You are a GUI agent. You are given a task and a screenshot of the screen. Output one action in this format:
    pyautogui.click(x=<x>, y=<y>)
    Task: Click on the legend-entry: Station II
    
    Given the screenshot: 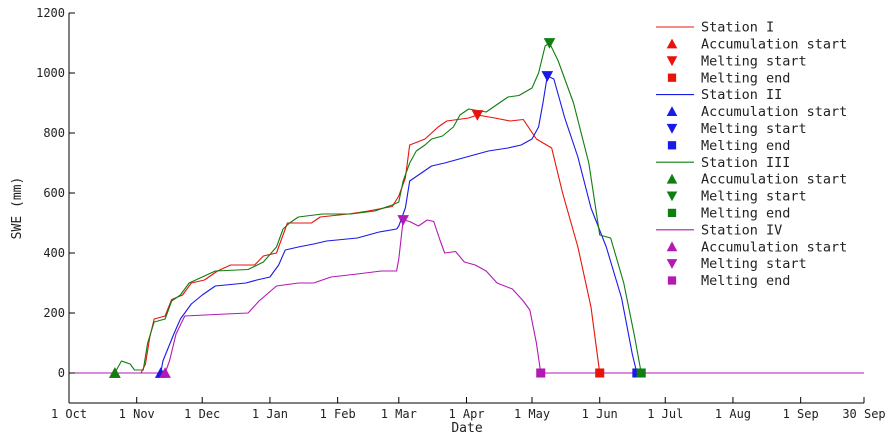 What is the action you would take?
    pyautogui.click(x=719, y=95)
    